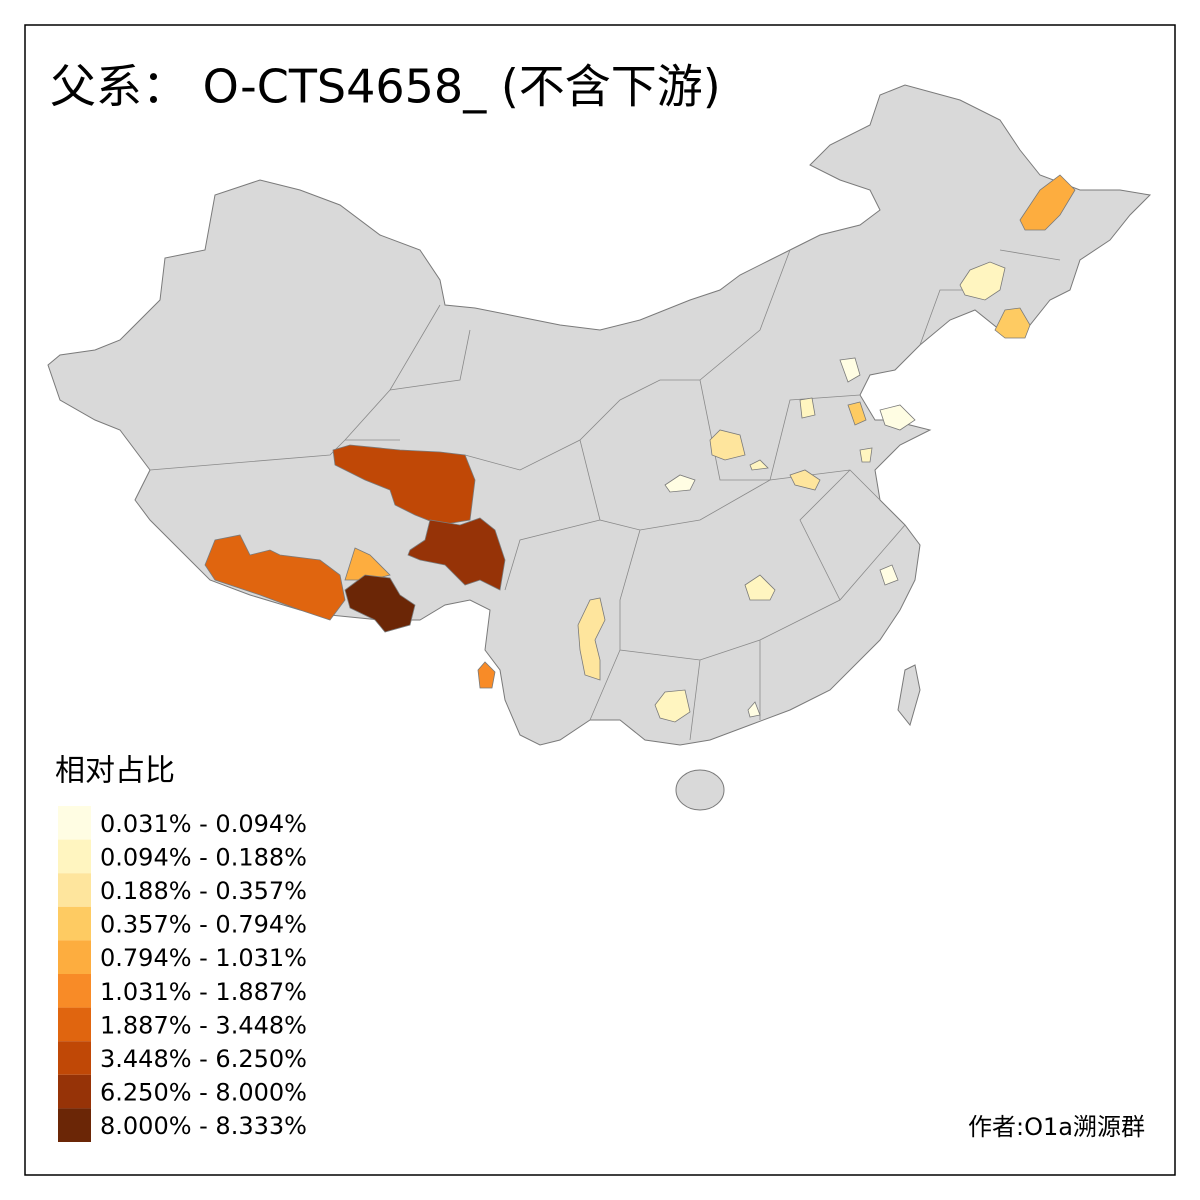  I want to click on legend-label: 8.000% - 8.333%, so click(203, 1126).